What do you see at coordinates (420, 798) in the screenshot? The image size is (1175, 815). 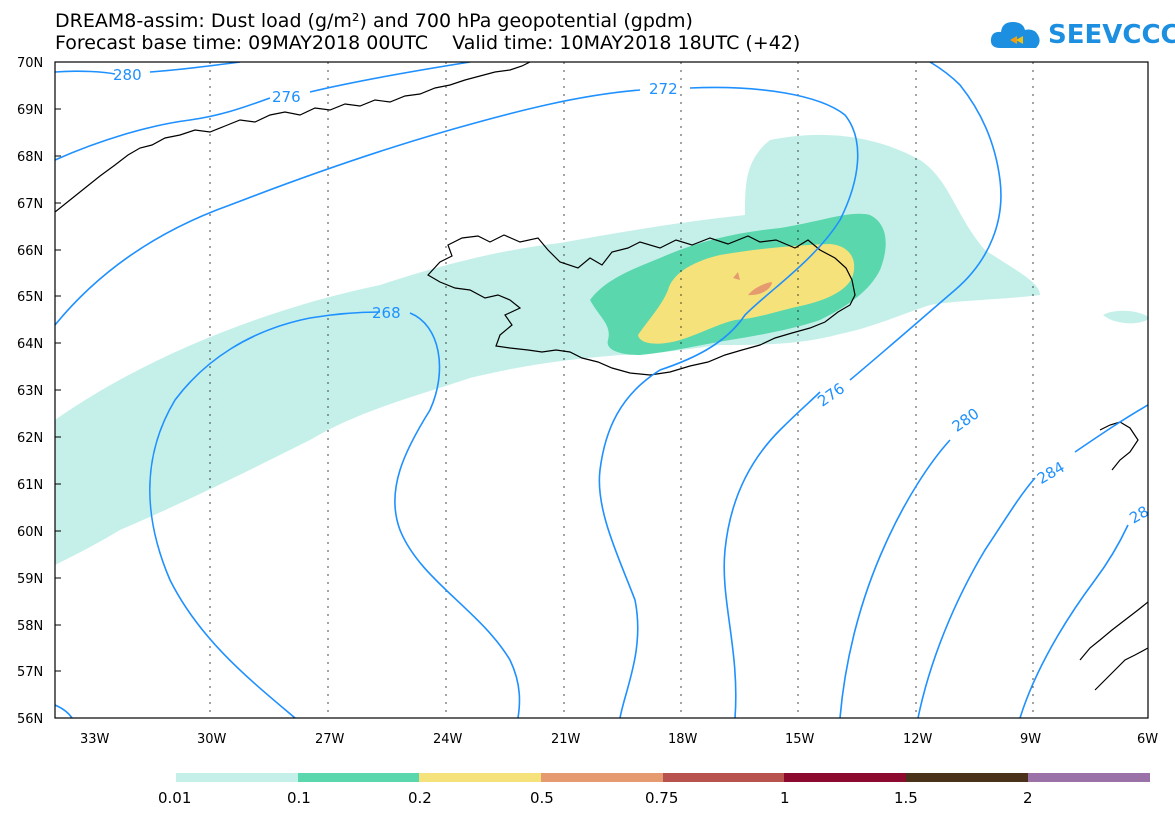 I see `colorbar-label: 0.2` at bounding box center [420, 798].